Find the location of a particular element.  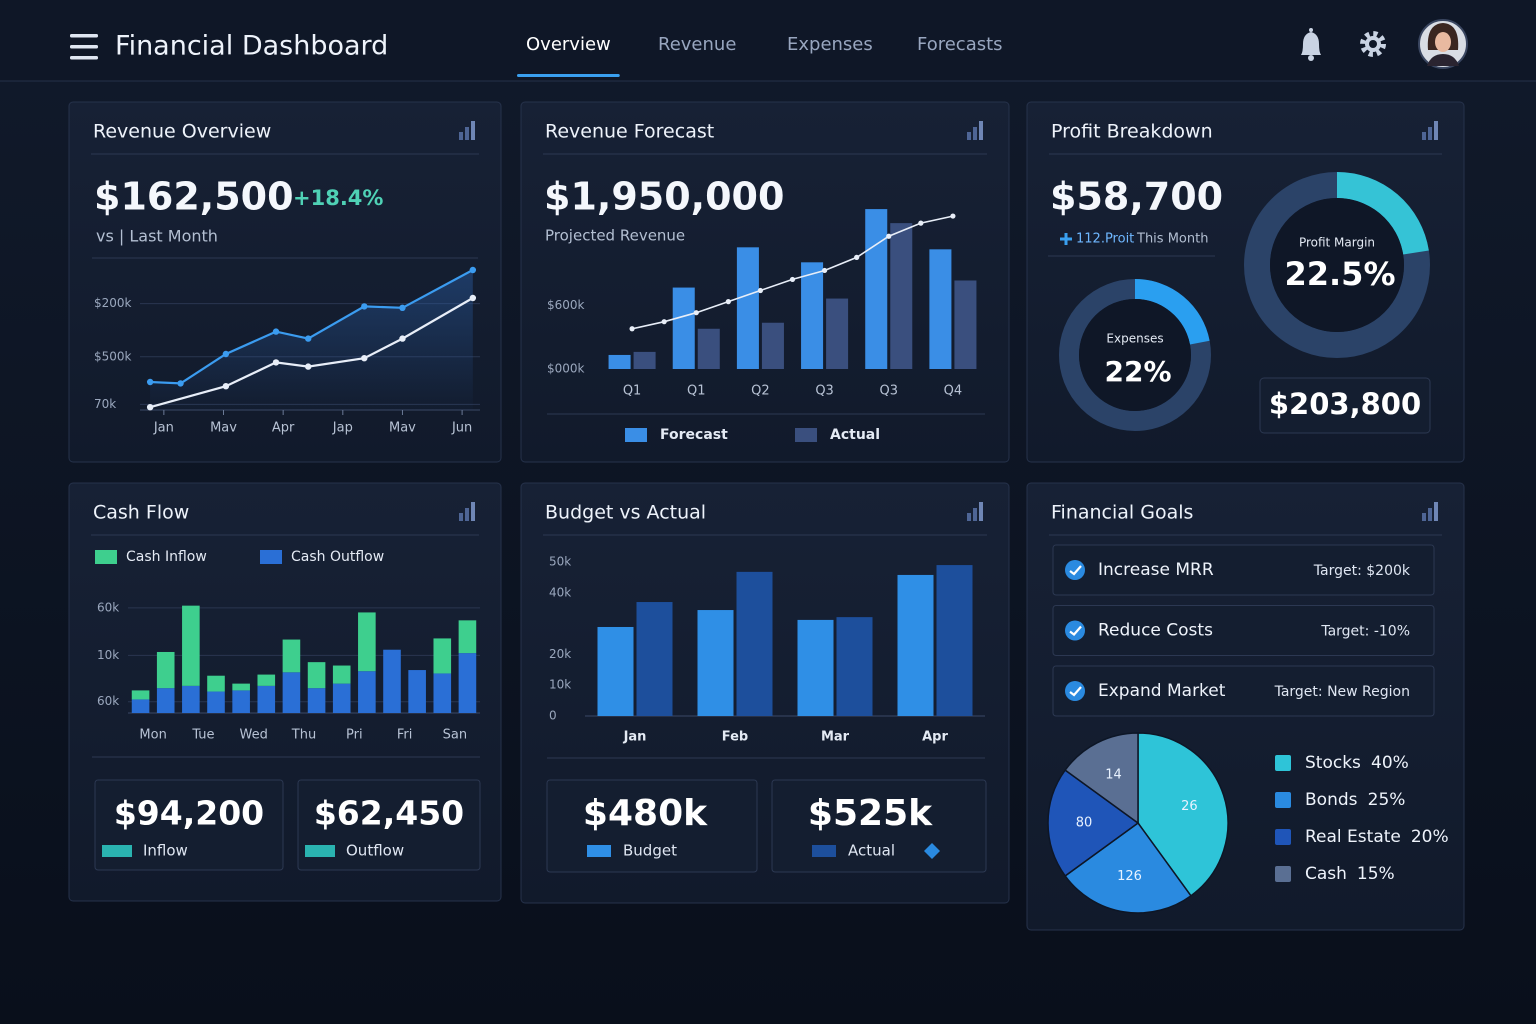

x-tick-label: Jan is located at coordinates (635, 737).